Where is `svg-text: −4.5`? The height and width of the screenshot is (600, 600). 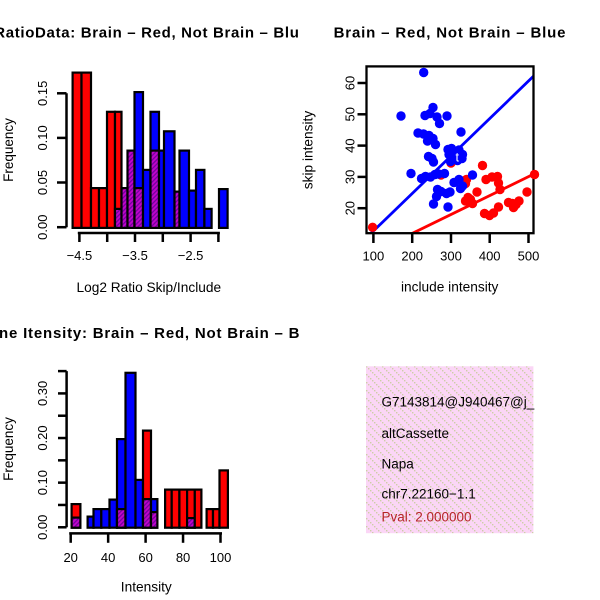 svg-text: −4.5 is located at coordinates (80, 255).